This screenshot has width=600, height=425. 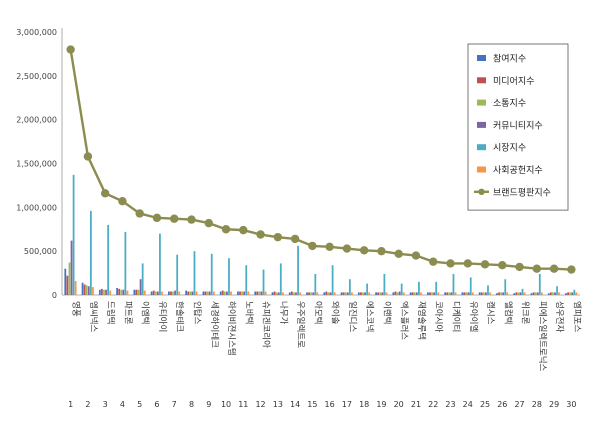 I want to click on bar-커뮤니티지수-4, so click(x=123, y=292).